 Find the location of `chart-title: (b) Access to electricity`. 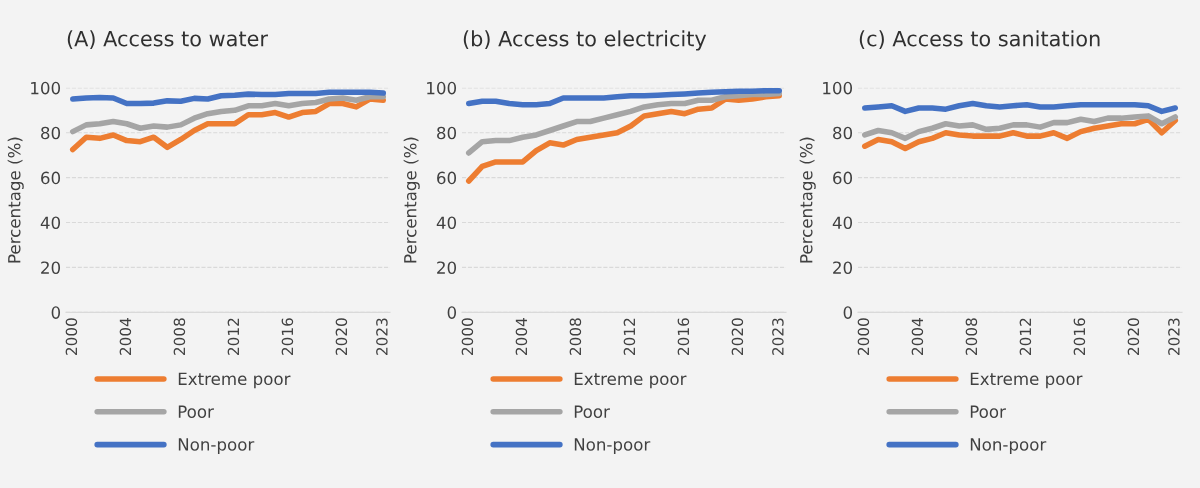

chart-title: (b) Access to electricity is located at coordinates (585, 40).